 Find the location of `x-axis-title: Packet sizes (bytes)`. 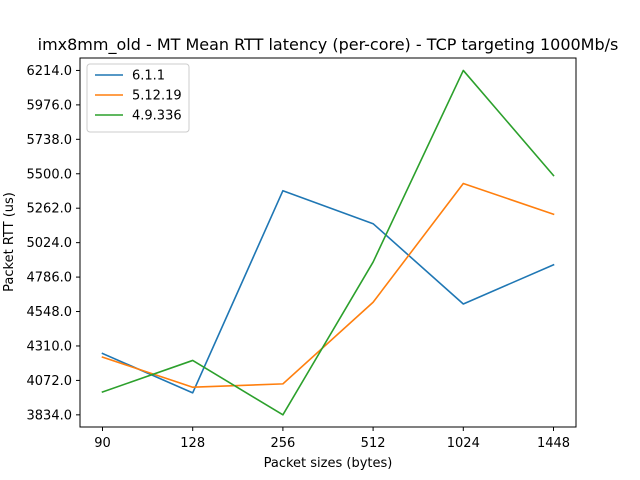

x-axis-title: Packet sizes (bytes) is located at coordinates (328, 463).